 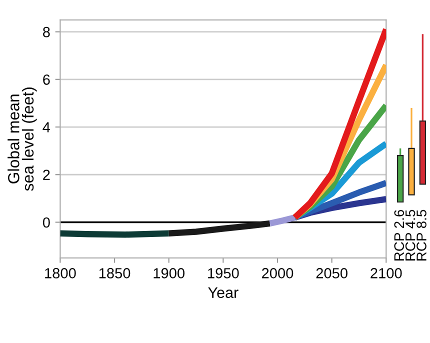 I want to click on x-tick-label: 2100, so click(x=386, y=273).